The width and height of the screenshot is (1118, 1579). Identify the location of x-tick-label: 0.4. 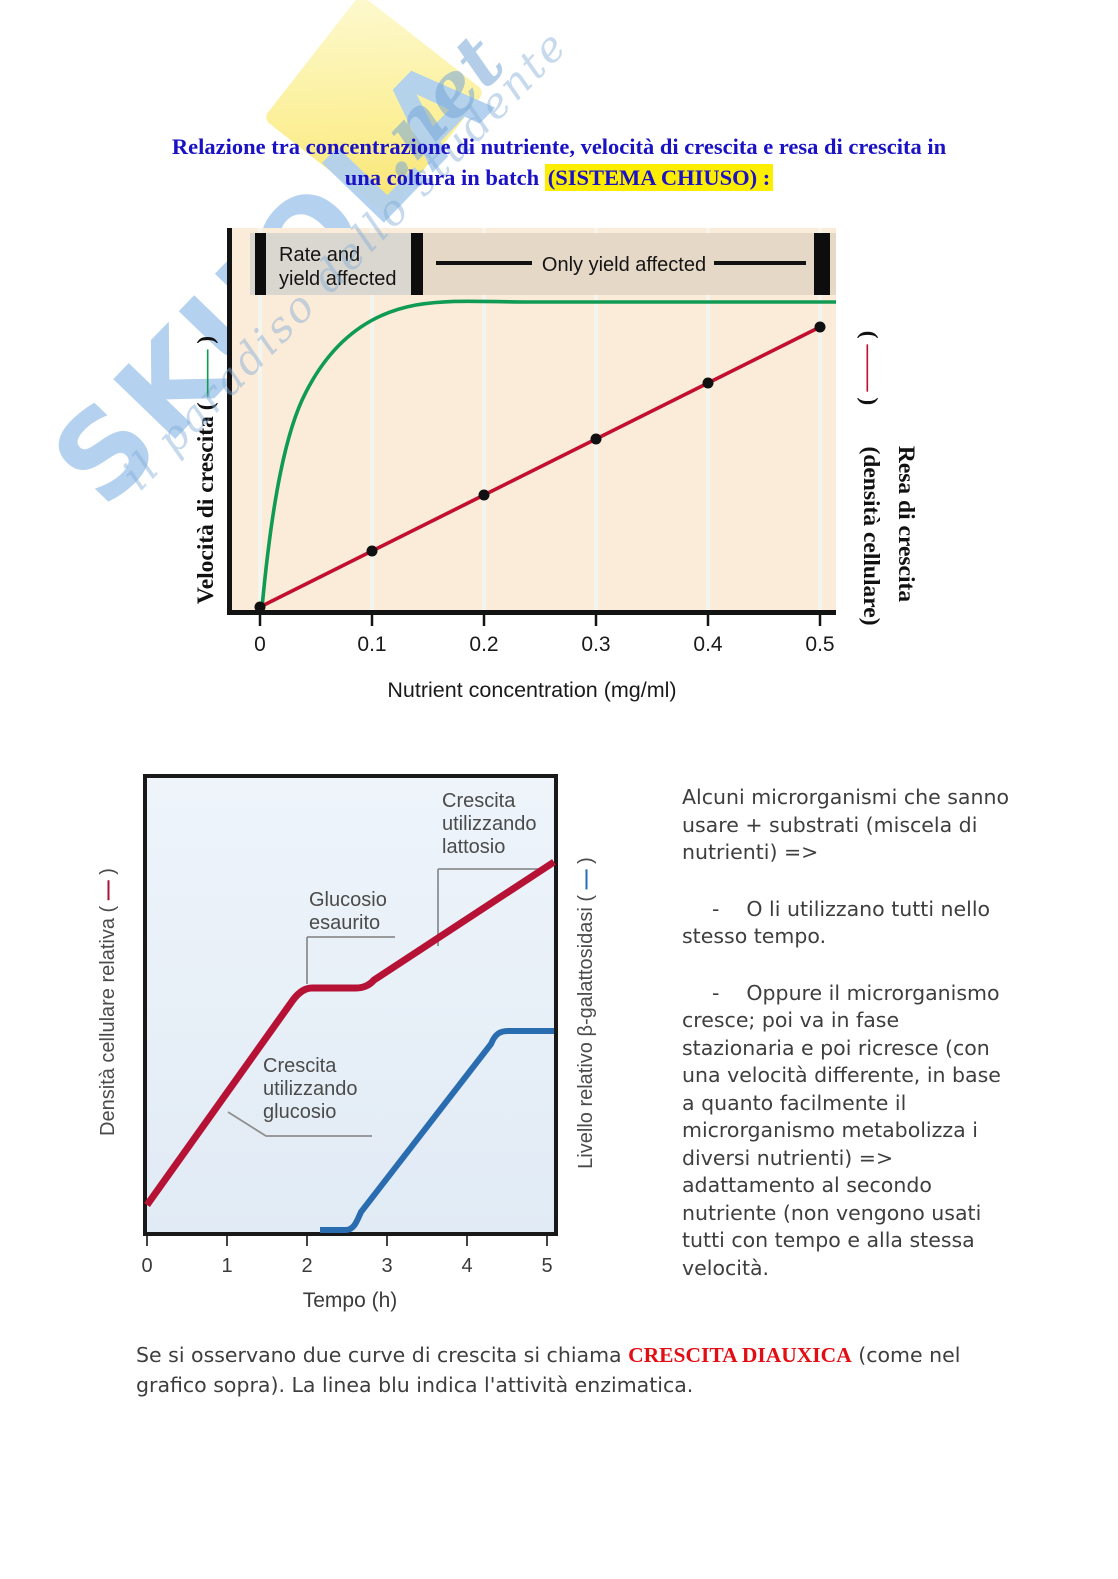
(708, 644).